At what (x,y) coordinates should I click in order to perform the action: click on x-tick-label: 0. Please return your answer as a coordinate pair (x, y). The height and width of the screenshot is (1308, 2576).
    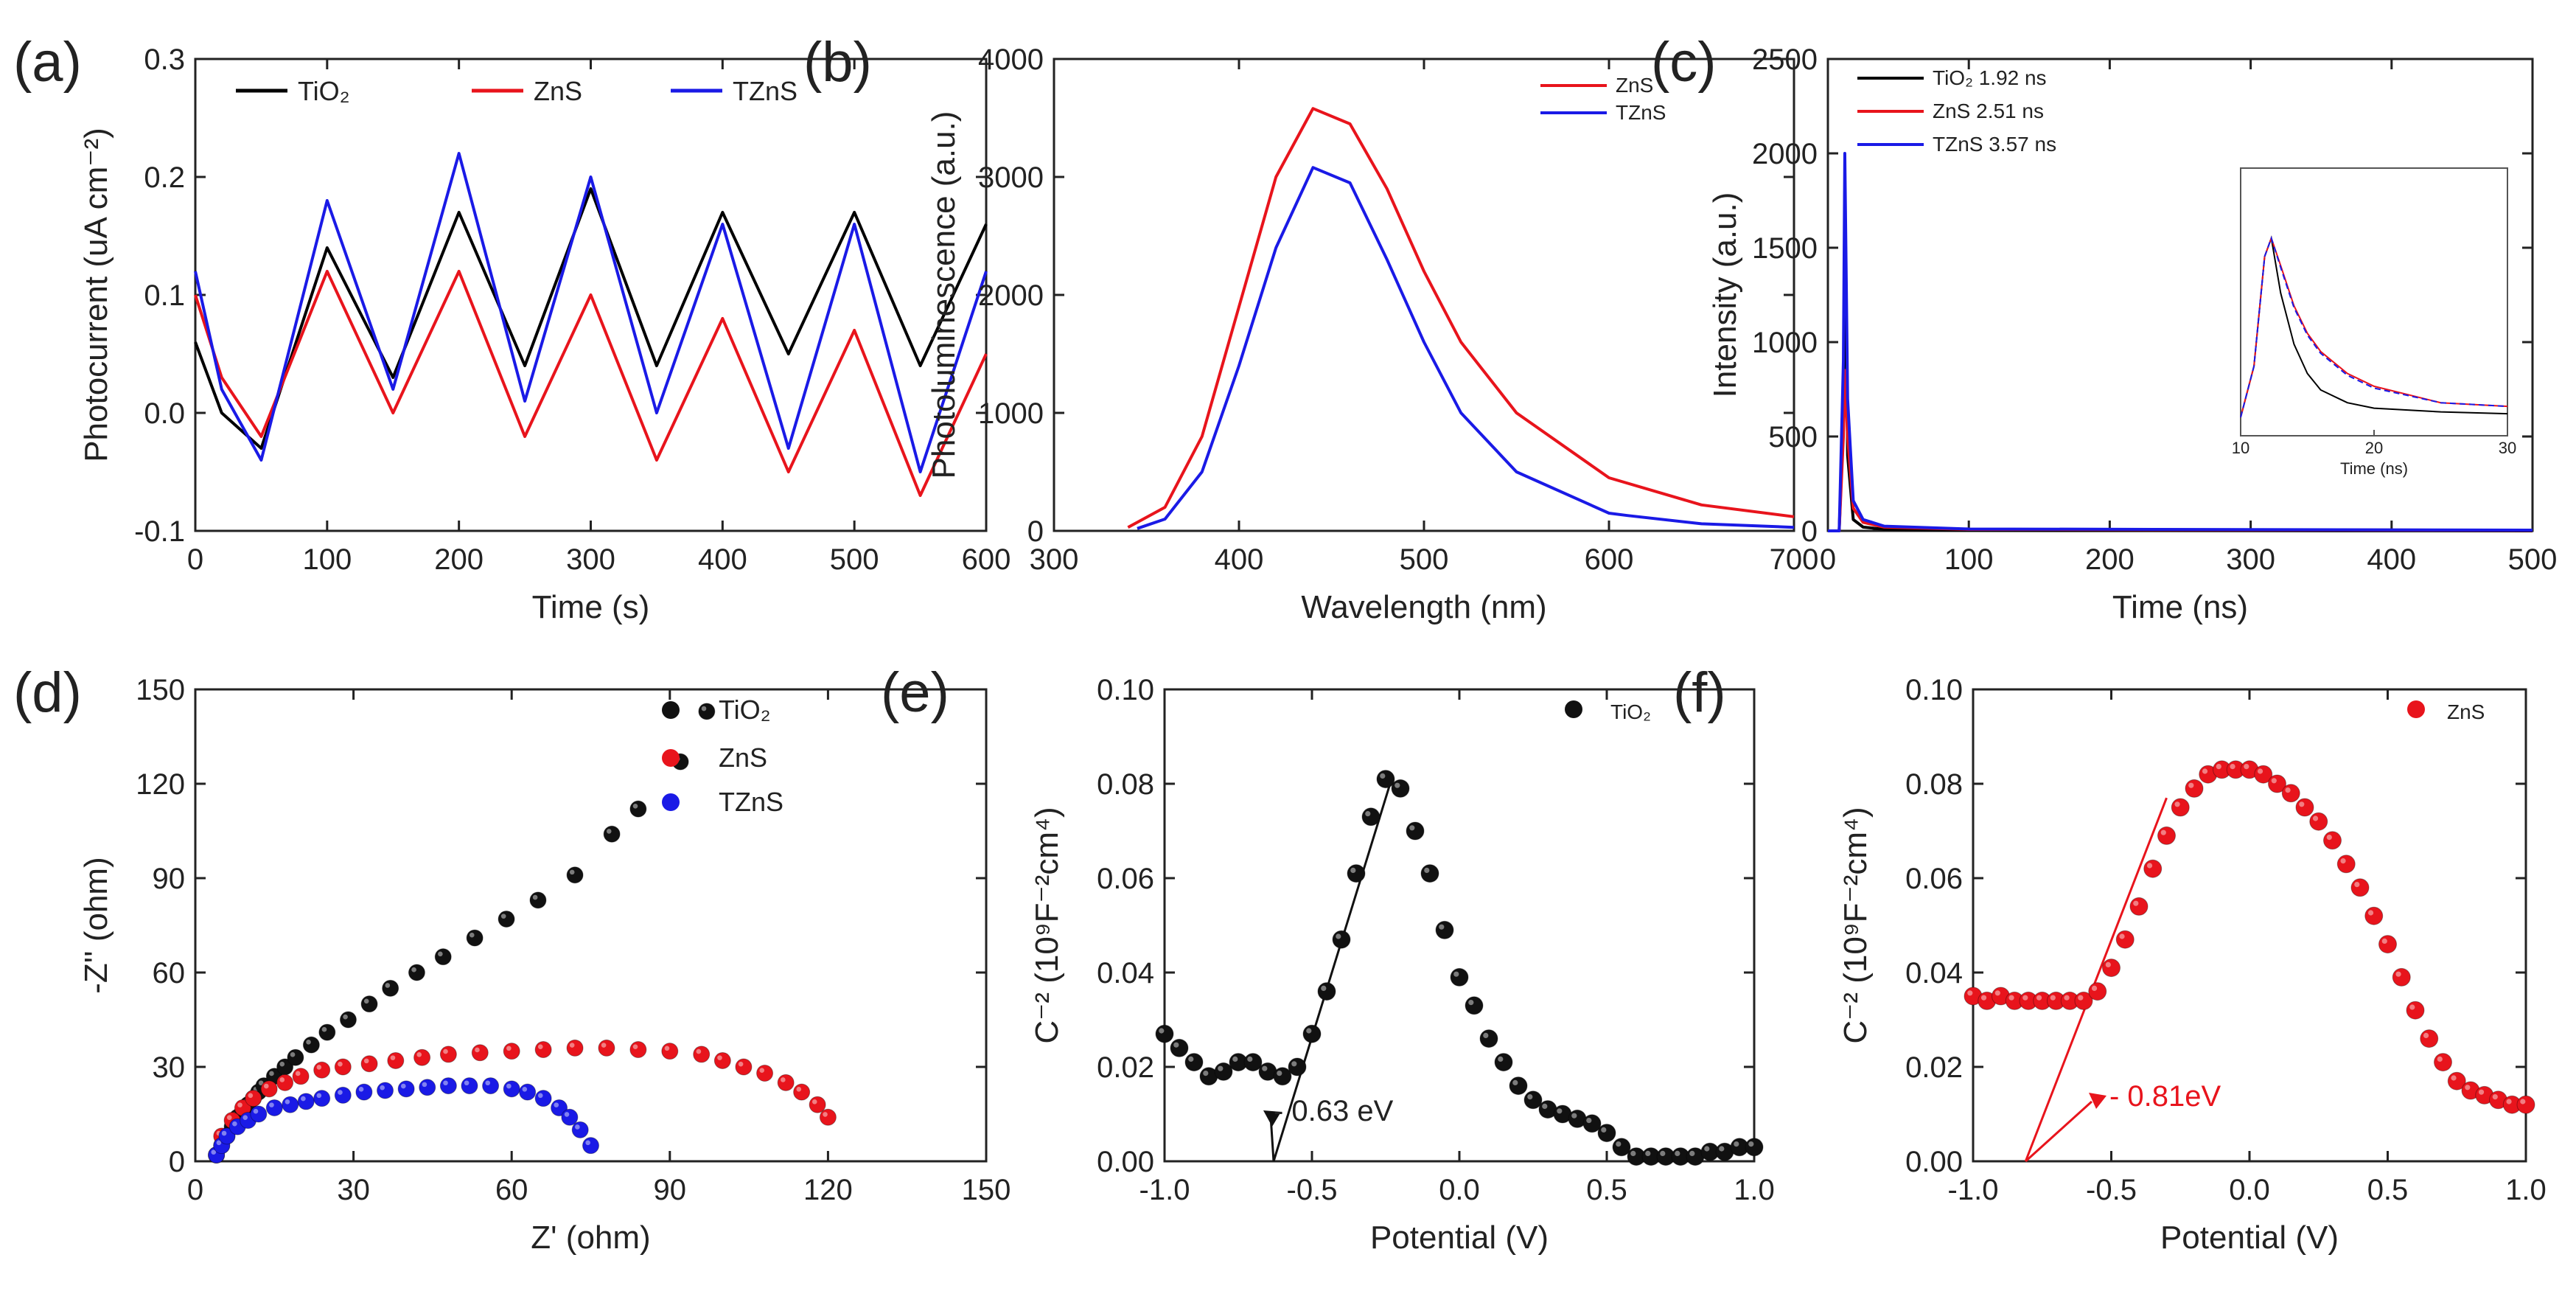
    Looking at the image, I should click on (195, 559).